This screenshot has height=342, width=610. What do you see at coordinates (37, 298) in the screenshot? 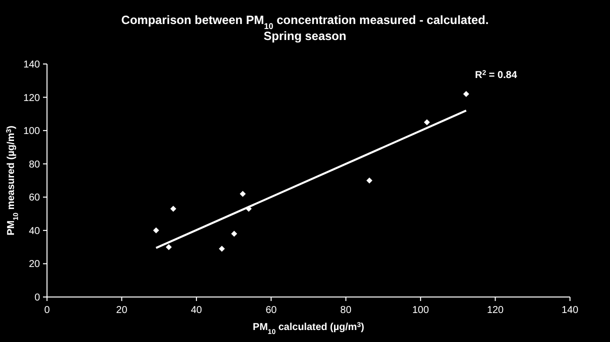
I see `y-tick-label: 0` at bounding box center [37, 298].